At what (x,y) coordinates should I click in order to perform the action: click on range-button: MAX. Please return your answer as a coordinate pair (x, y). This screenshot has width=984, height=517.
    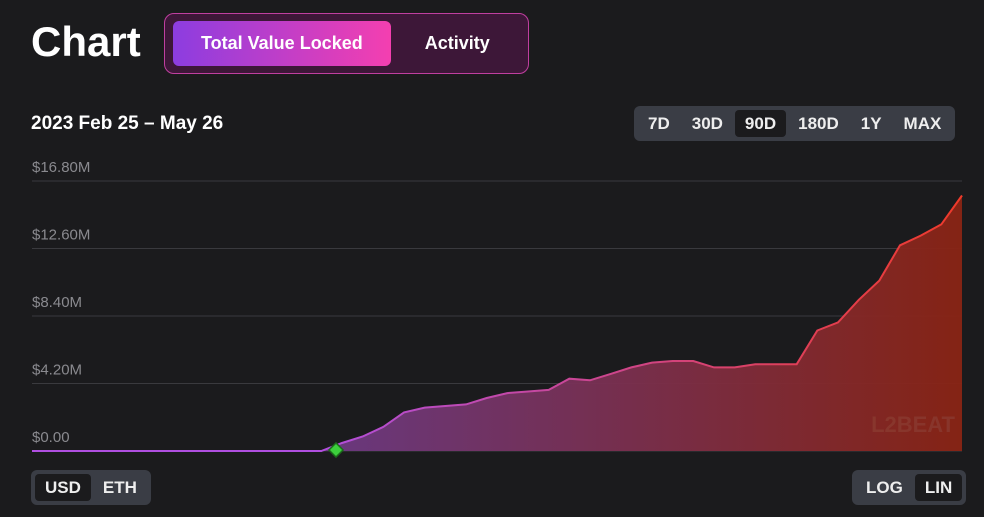
    Looking at the image, I should click on (922, 123).